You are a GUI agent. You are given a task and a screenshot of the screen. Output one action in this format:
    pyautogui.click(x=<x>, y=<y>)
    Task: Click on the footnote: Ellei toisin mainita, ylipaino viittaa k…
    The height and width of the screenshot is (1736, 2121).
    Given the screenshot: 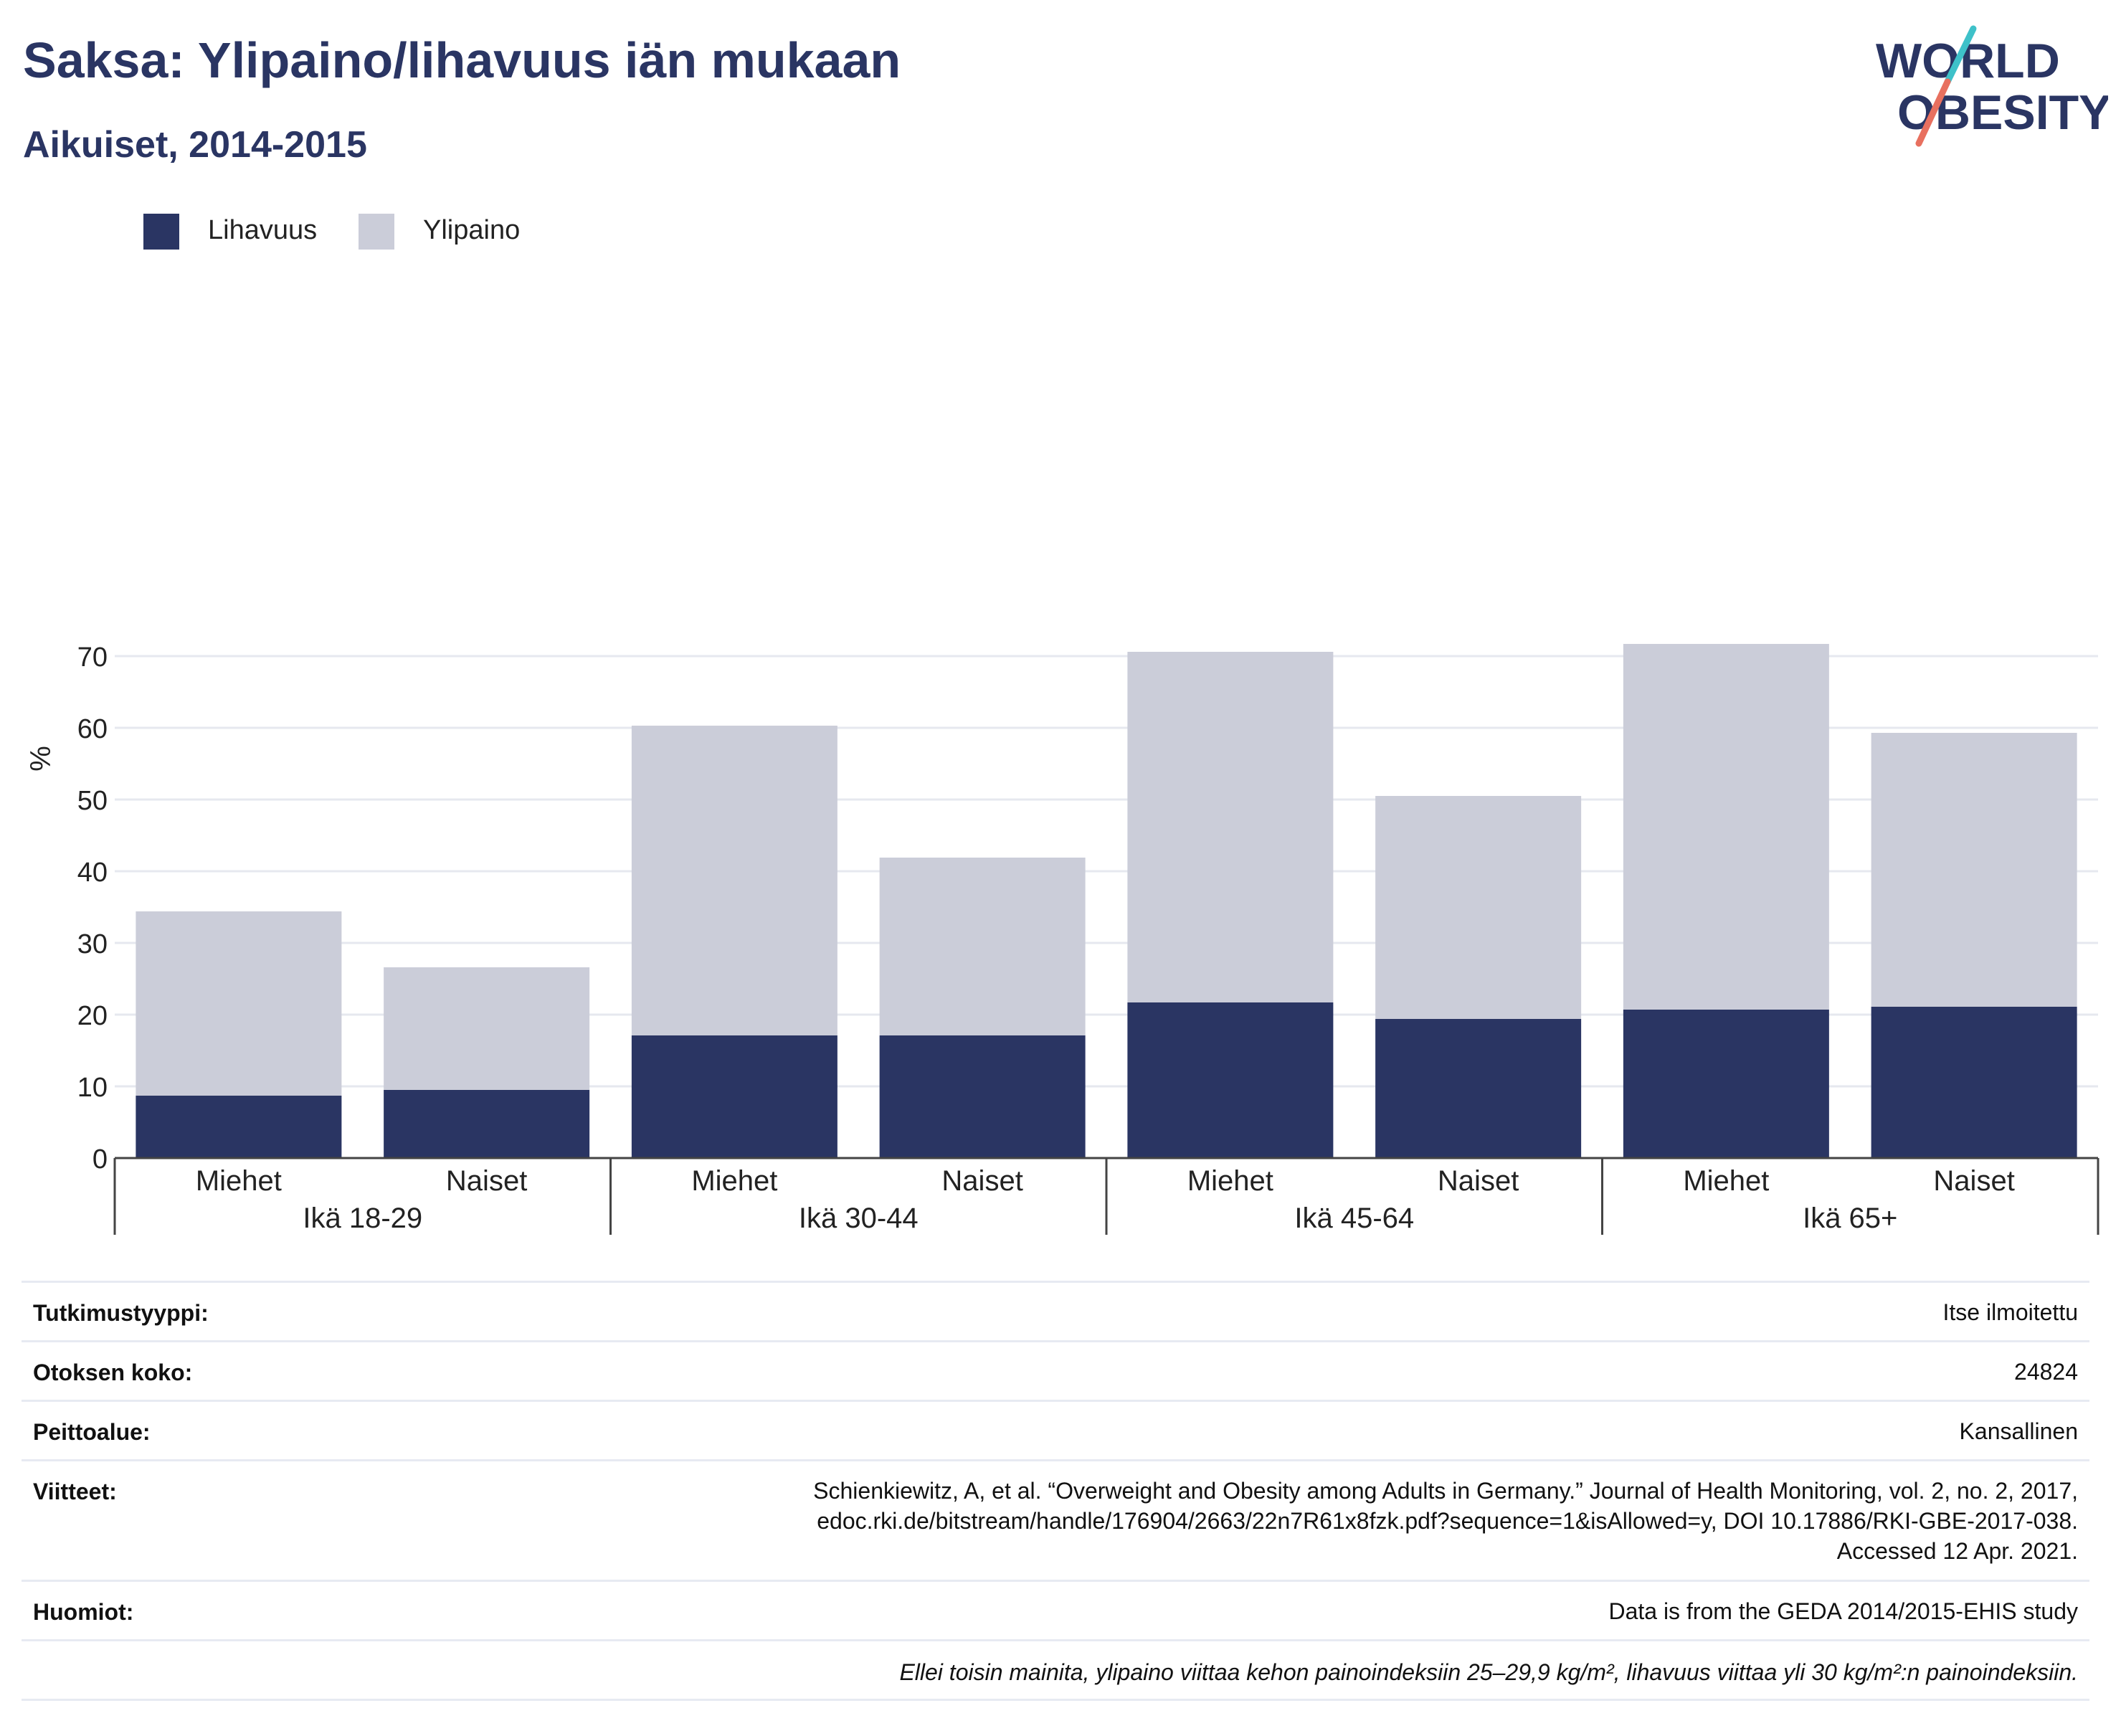 What is the action you would take?
    pyautogui.click(x=1488, y=1672)
    